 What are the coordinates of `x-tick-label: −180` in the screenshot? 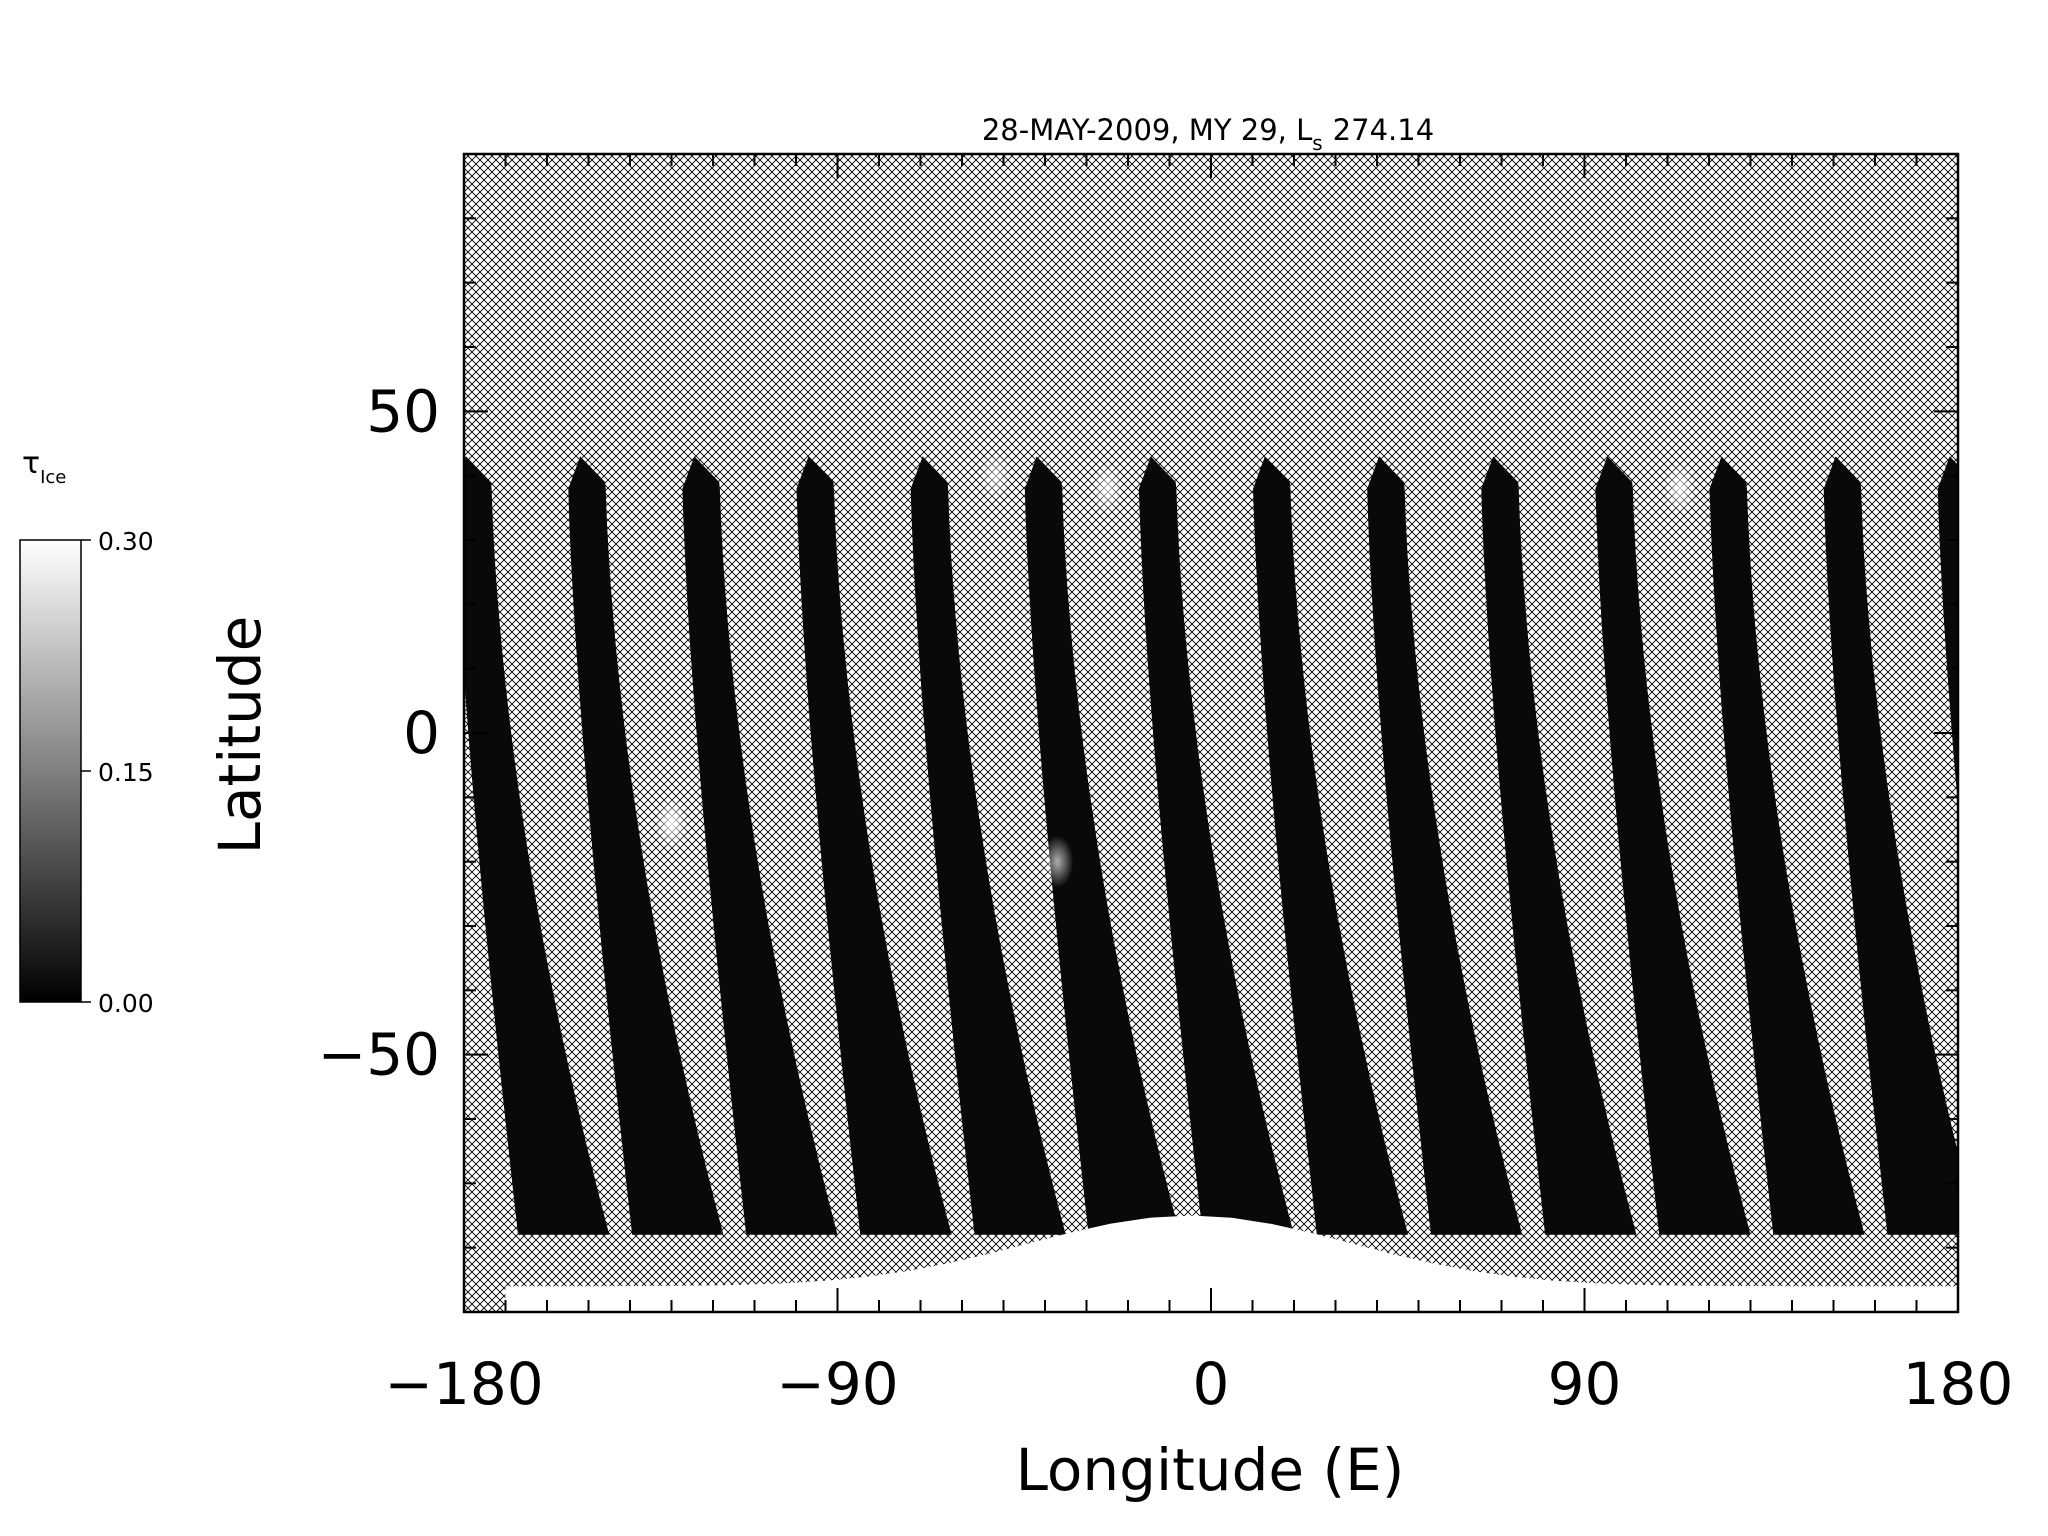 It's located at (463, 1384).